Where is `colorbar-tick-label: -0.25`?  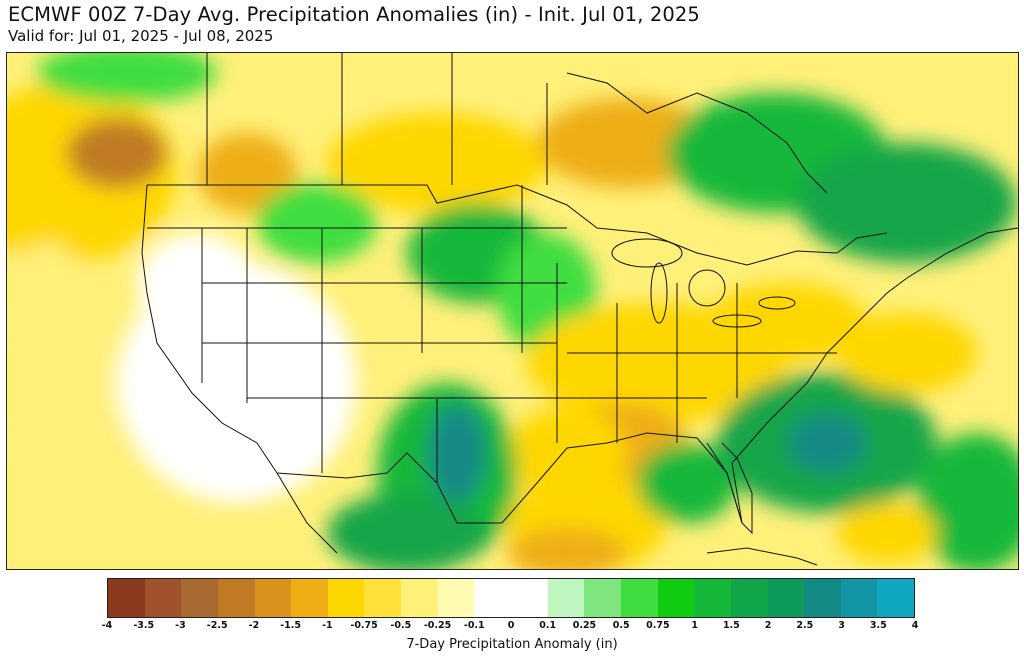 colorbar-tick-label: -0.25 is located at coordinates (437, 625).